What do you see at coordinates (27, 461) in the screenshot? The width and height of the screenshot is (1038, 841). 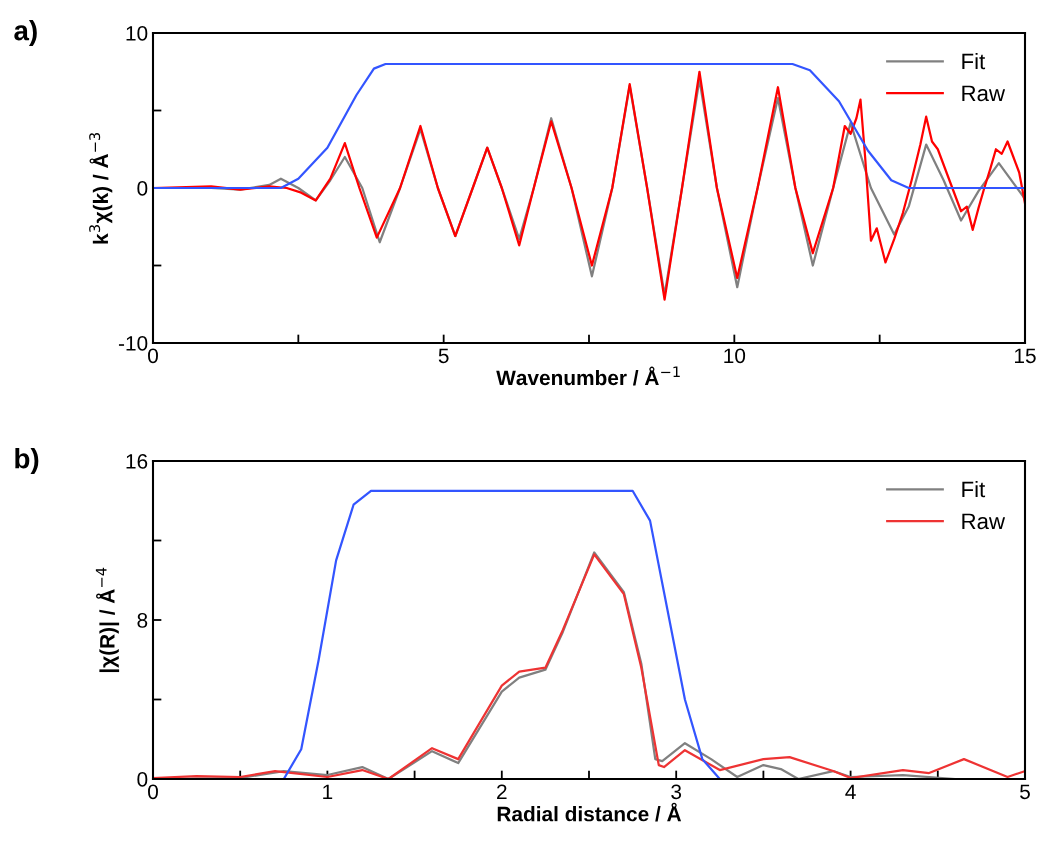 I see `text: b)` at bounding box center [27, 461].